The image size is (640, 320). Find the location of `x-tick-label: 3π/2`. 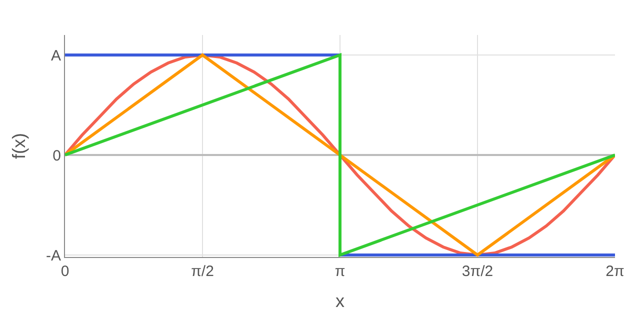

x-tick-label: 3π/2 is located at coordinates (478, 271).